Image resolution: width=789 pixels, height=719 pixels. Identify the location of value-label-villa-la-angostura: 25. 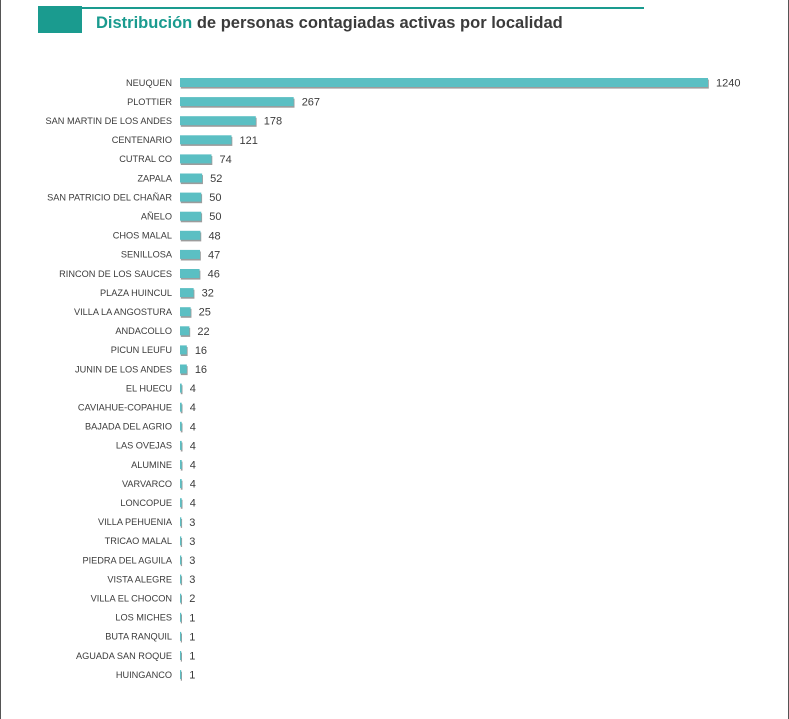
(205, 313).